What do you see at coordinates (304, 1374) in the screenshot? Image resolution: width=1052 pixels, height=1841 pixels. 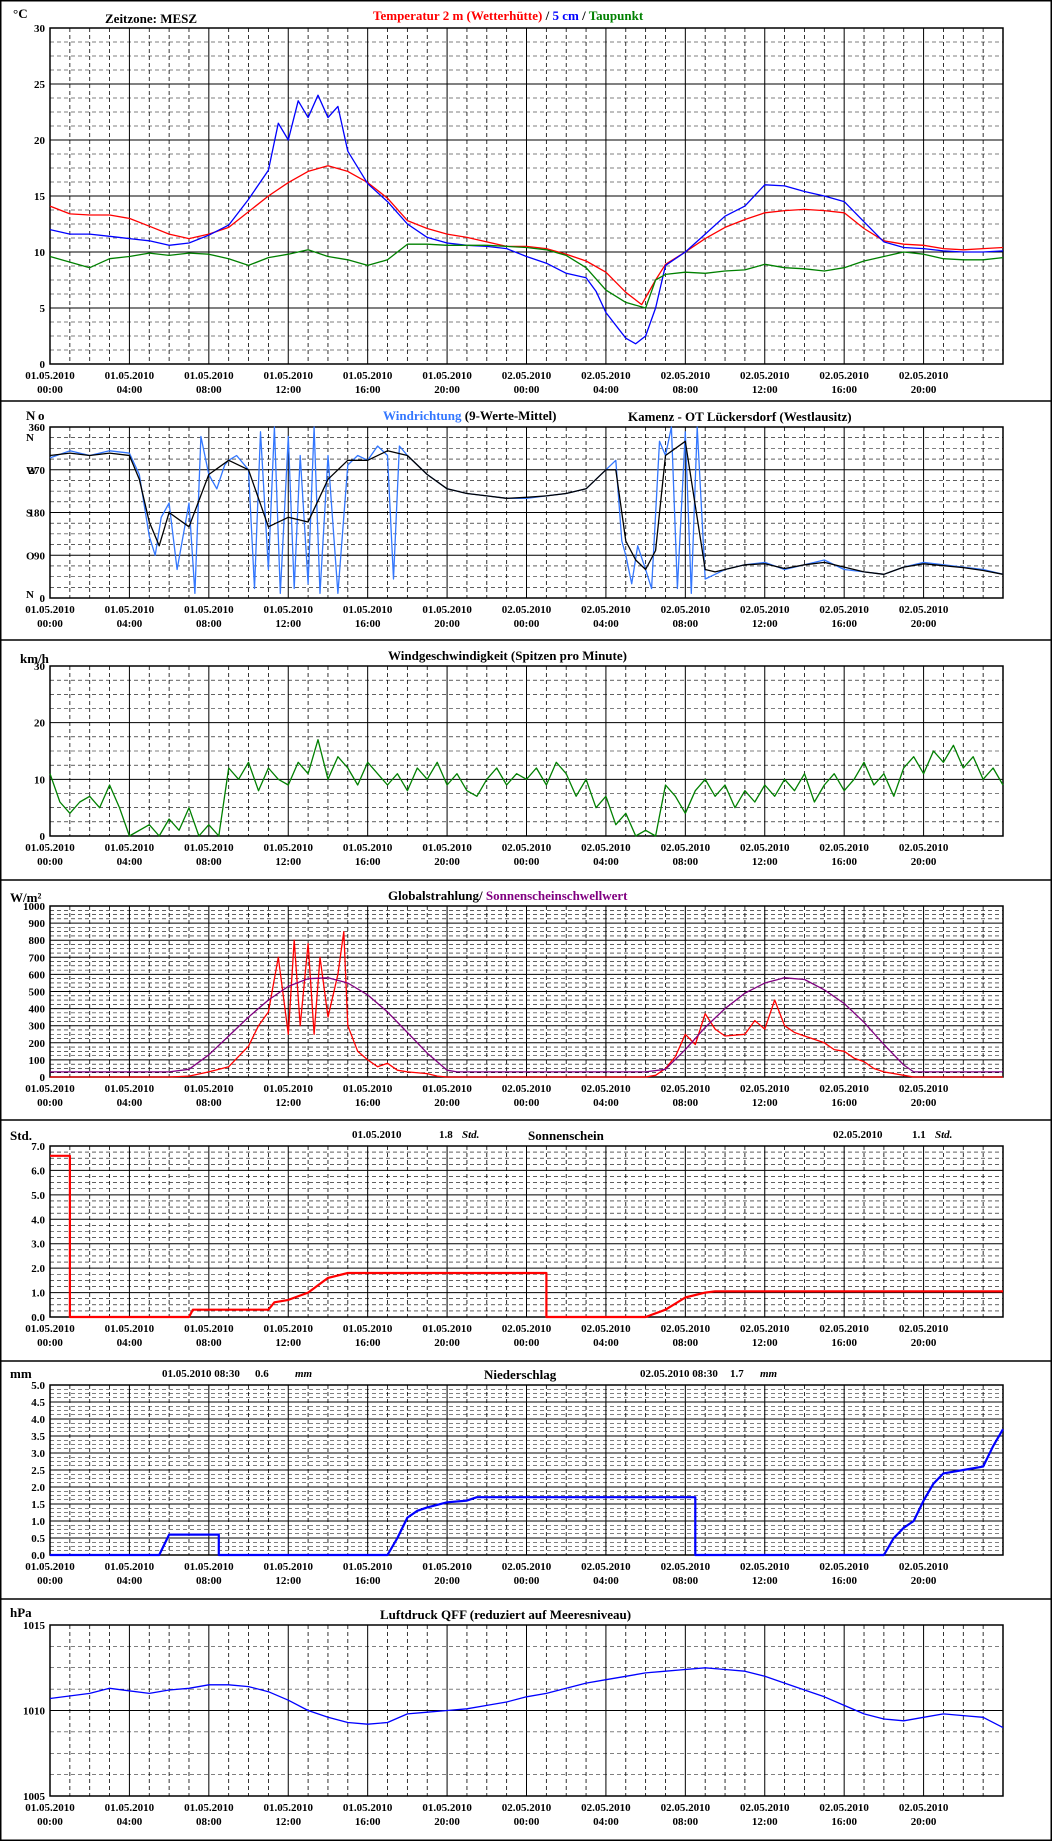 I see `annotation-unit: mm` at bounding box center [304, 1374].